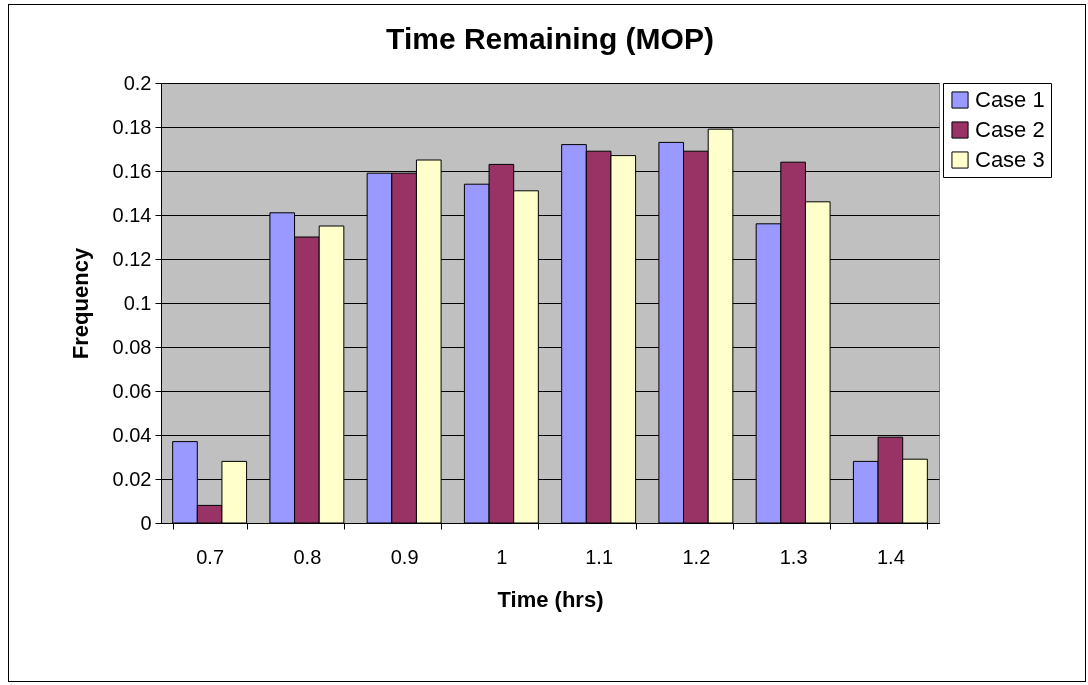 The height and width of the screenshot is (685, 1088). I want to click on legend-label: Case 3, so click(1010, 159).